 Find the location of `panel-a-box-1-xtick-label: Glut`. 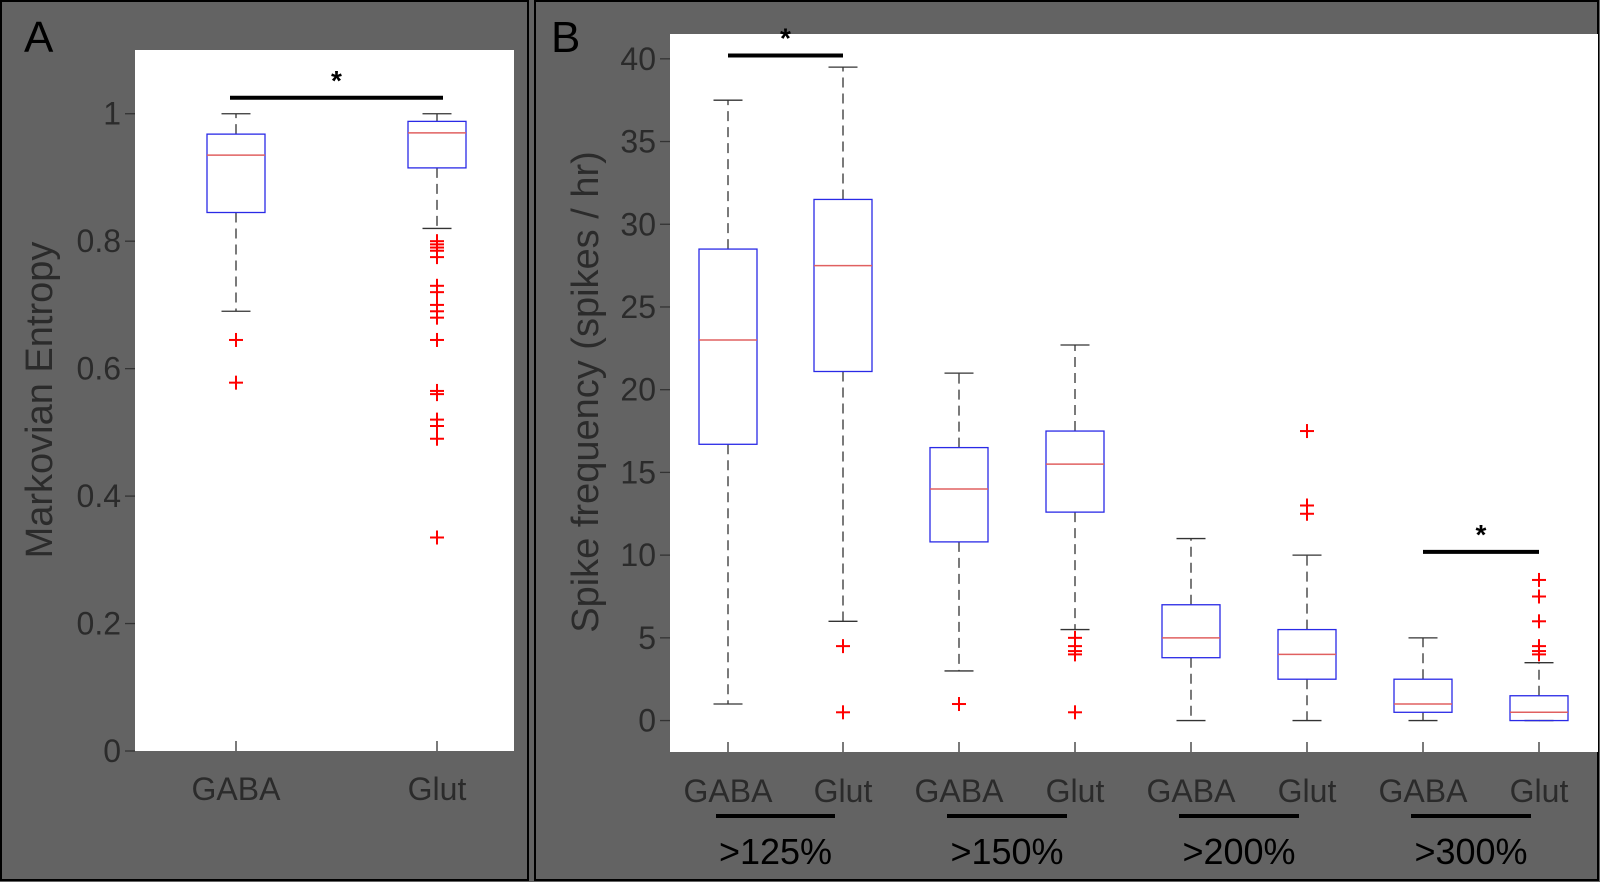

panel-a-box-1-xtick-label: Glut is located at coordinates (437, 789).